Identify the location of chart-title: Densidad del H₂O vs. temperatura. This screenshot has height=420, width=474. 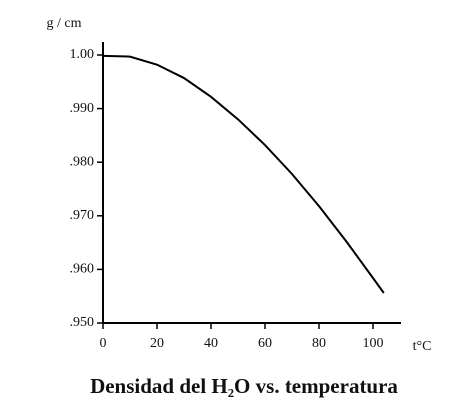
(244, 386).